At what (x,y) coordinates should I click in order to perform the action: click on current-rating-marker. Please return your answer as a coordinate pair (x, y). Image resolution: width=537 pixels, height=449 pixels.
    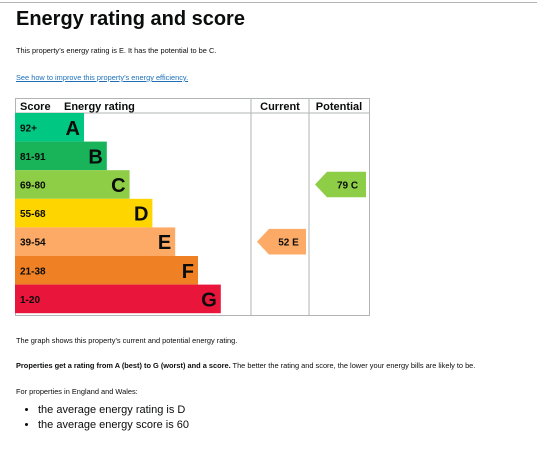
    Looking at the image, I should click on (281, 241).